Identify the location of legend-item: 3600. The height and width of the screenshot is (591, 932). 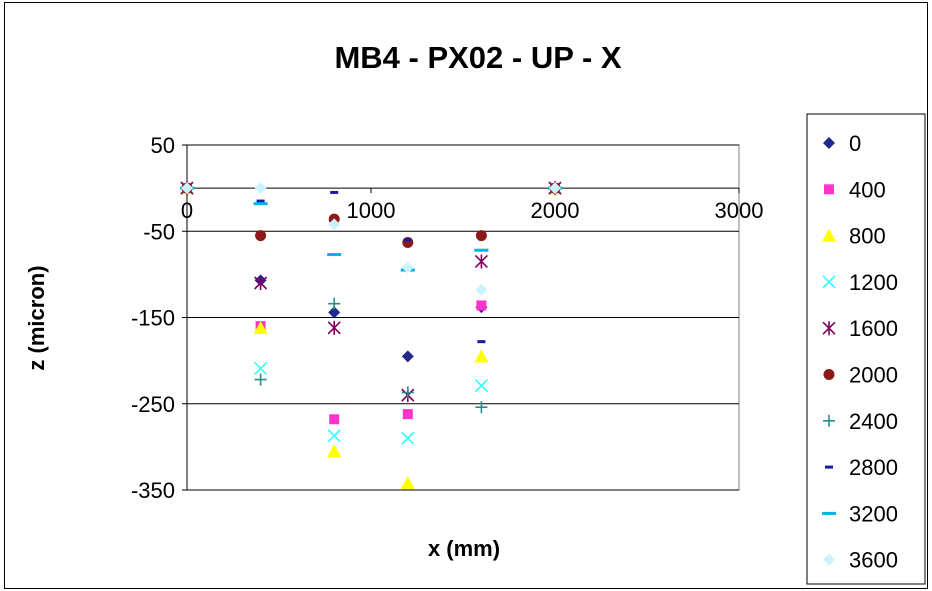
(860, 560).